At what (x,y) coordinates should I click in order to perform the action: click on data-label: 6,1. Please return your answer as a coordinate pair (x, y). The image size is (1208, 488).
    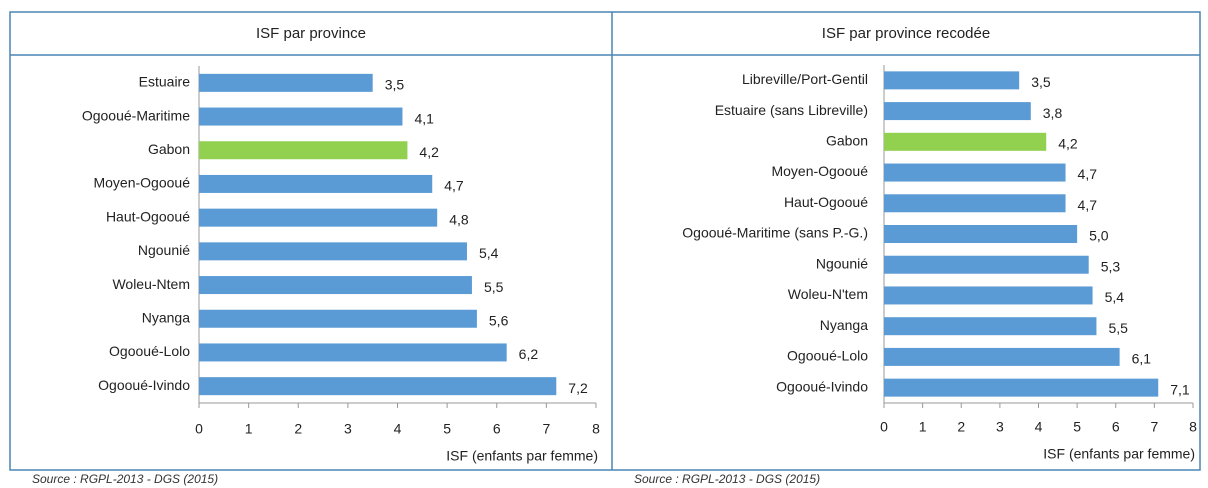
    Looking at the image, I should click on (1142, 359).